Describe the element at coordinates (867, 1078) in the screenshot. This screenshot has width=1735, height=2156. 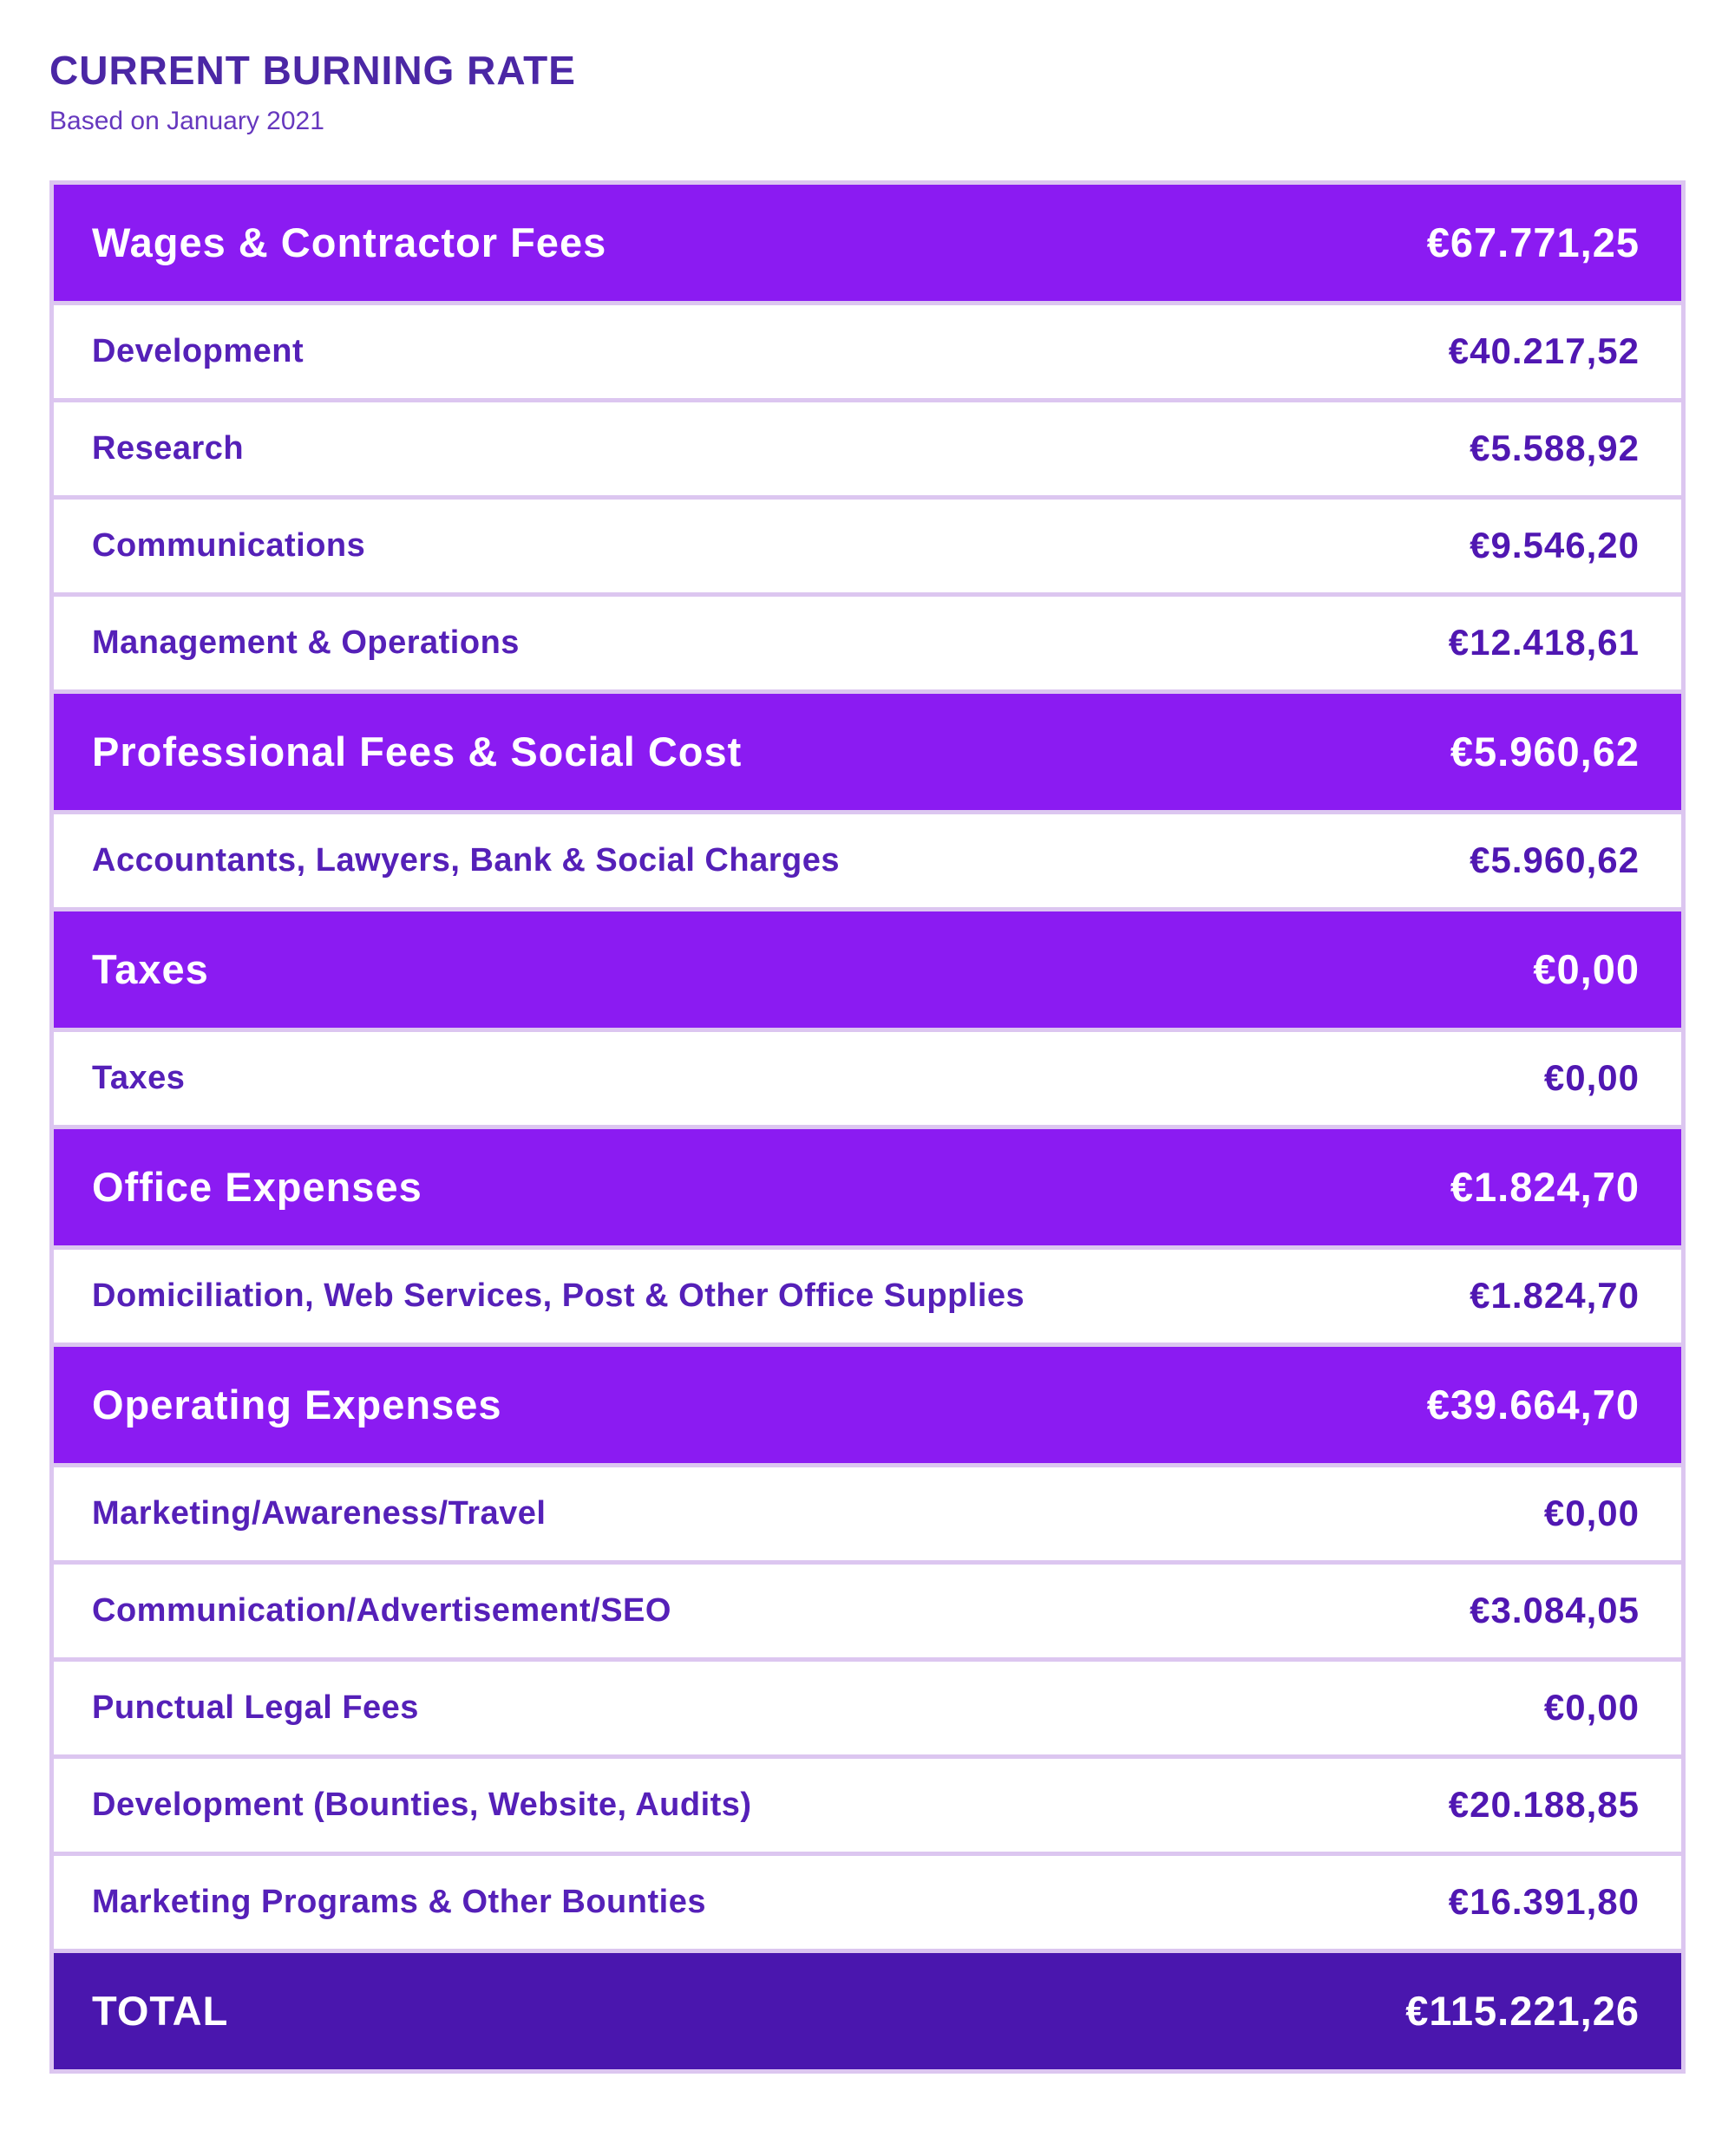
I see `table-row-item: Taxes €0,00` at that location.